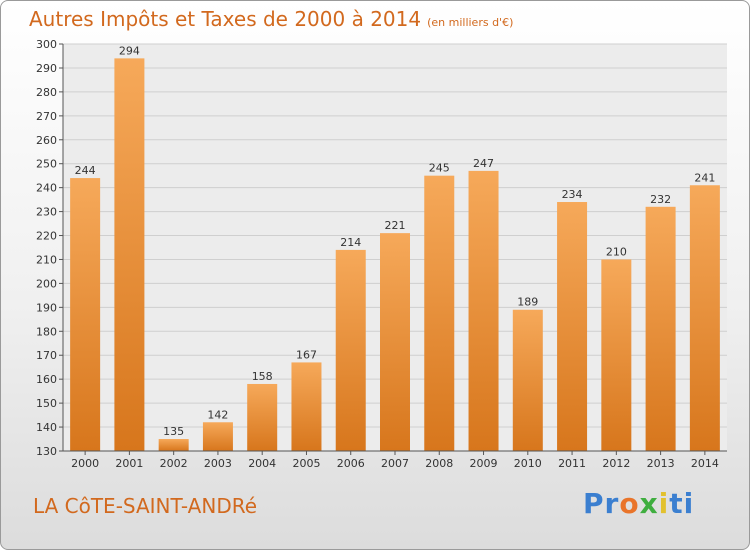  I want to click on x-tick-label: 2000, so click(85, 463).